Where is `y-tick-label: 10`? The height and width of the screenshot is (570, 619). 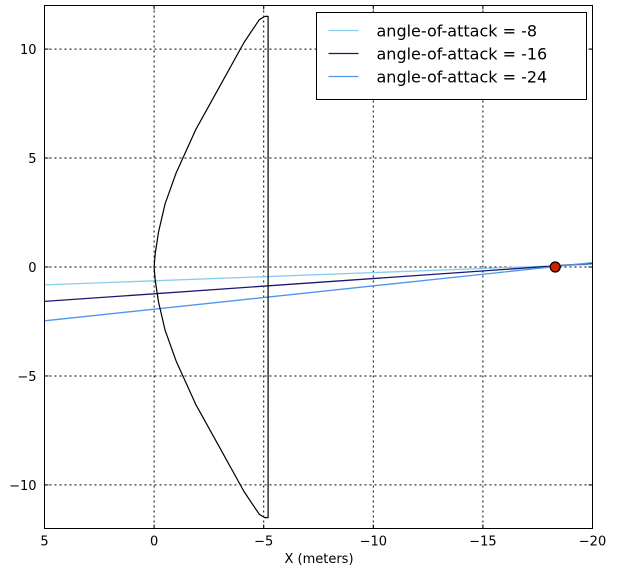 y-tick-label: 10 is located at coordinates (28, 50).